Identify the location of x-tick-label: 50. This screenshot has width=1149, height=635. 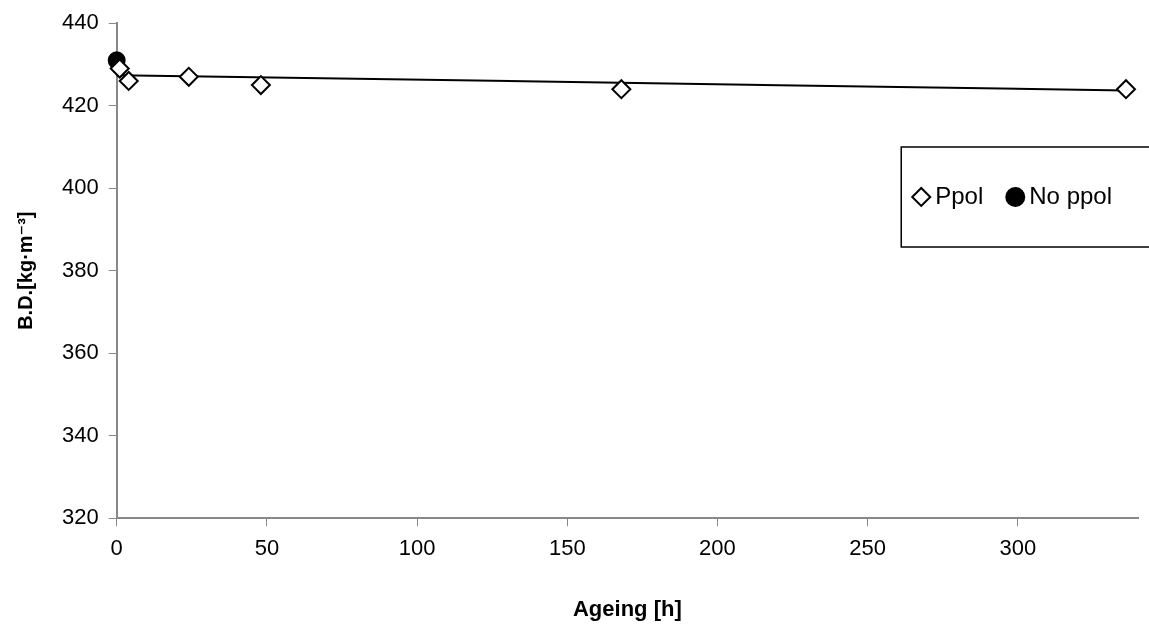
(267, 548).